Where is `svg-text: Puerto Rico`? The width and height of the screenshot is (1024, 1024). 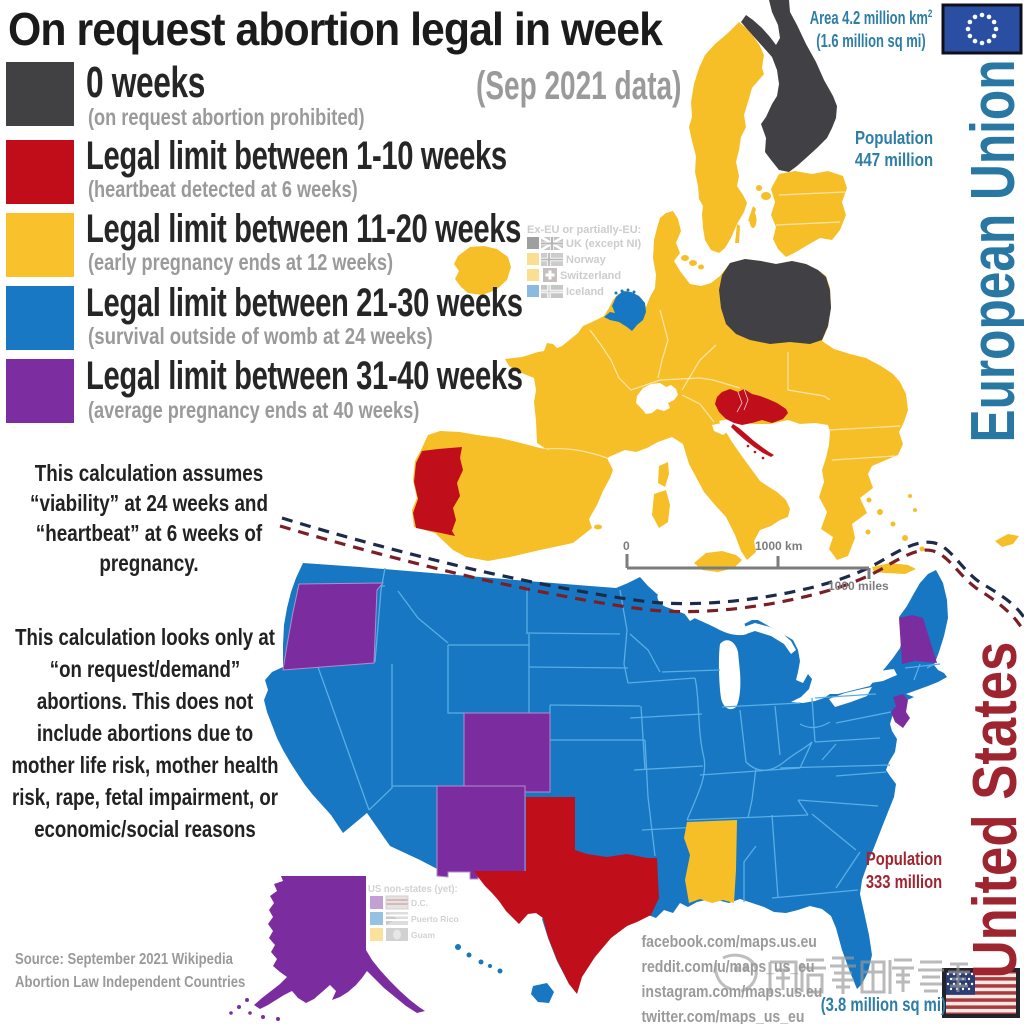
svg-text: Puerto Rico is located at coordinates (435, 919).